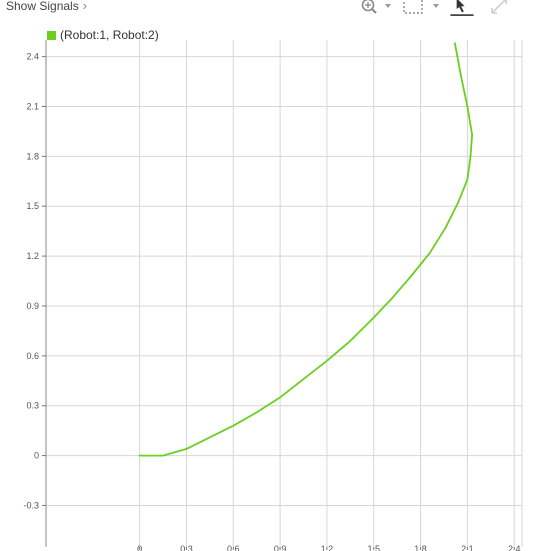  I want to click on y-tick-label: 0.6, so click(32, 356).